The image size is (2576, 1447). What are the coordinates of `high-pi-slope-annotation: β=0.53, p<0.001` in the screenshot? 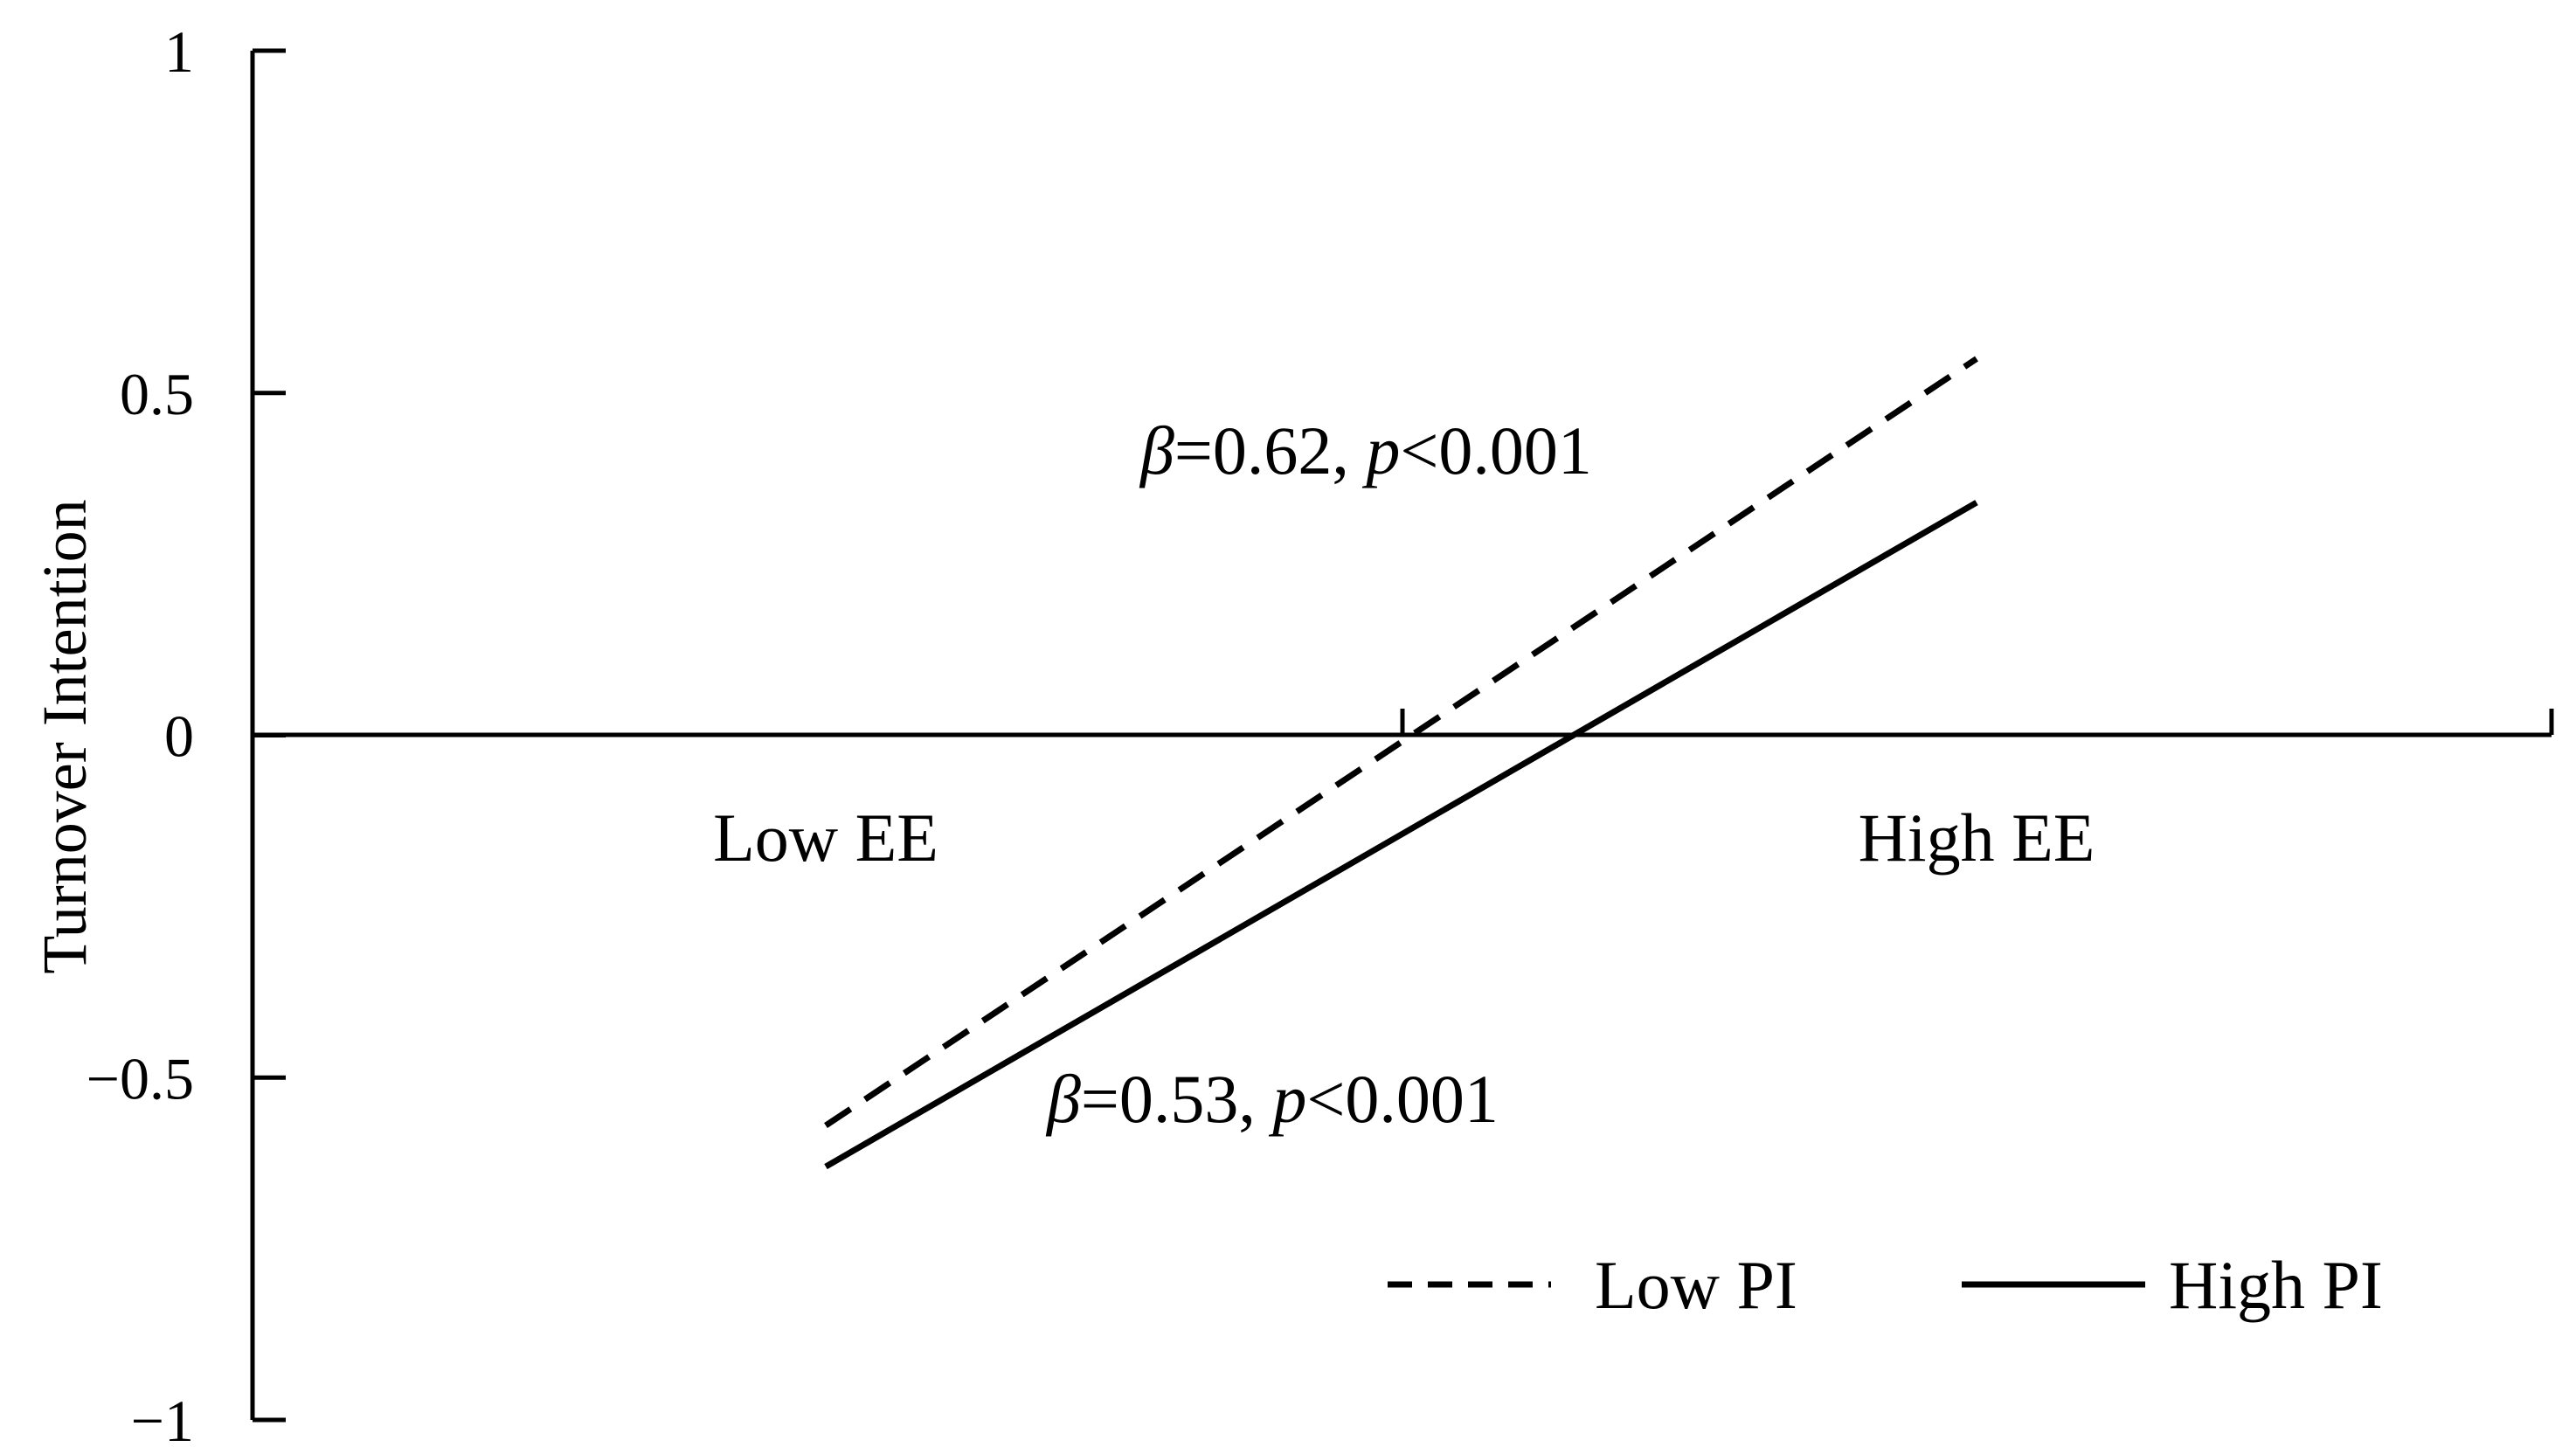 It's located at (1272, 1099).